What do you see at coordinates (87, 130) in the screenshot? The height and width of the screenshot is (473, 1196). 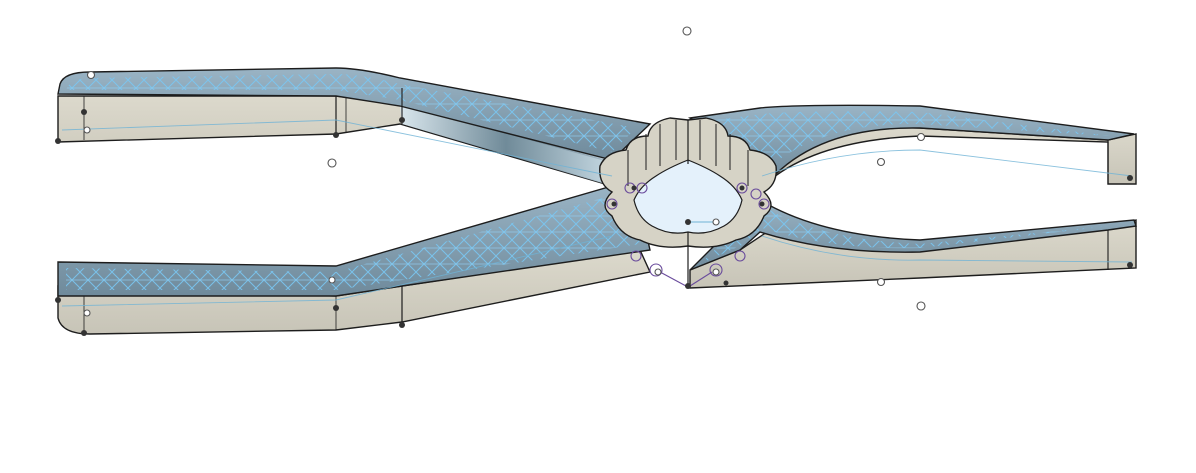 I see `sketch-point-left-inner` at bounding box center [87, 130].